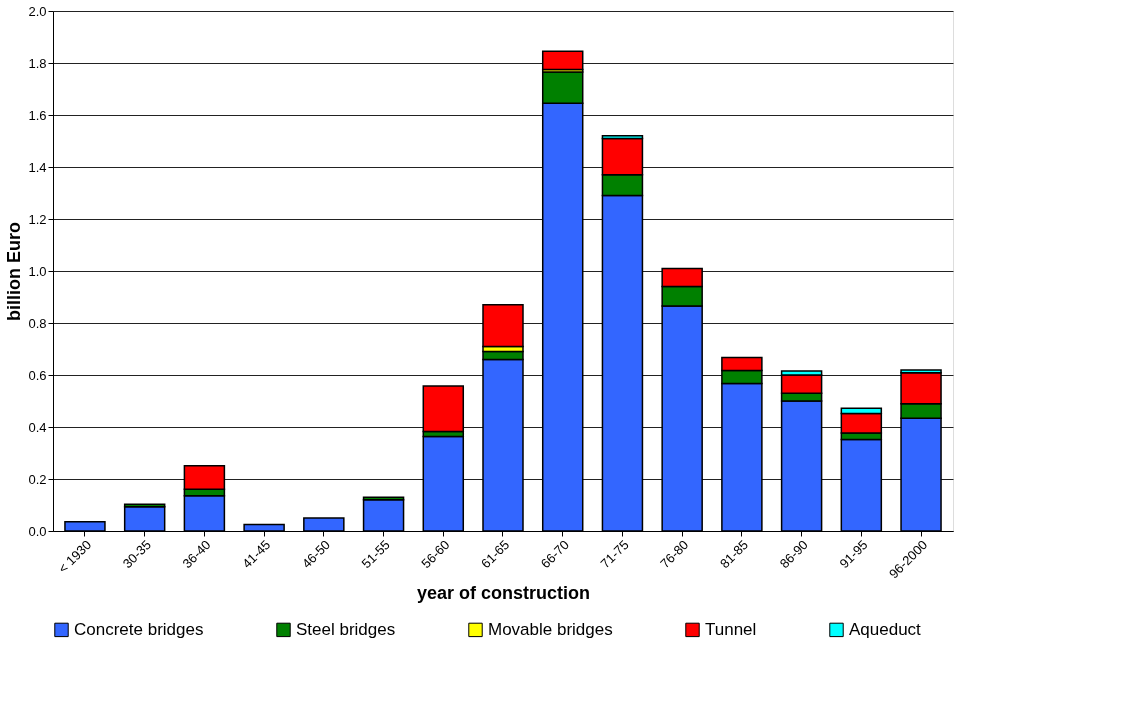 This screenshot has width=1129, height=703. Describe the element at coordinates (37, 323) in the screenshot. I see `y-tick-label: 0.8` at that location.